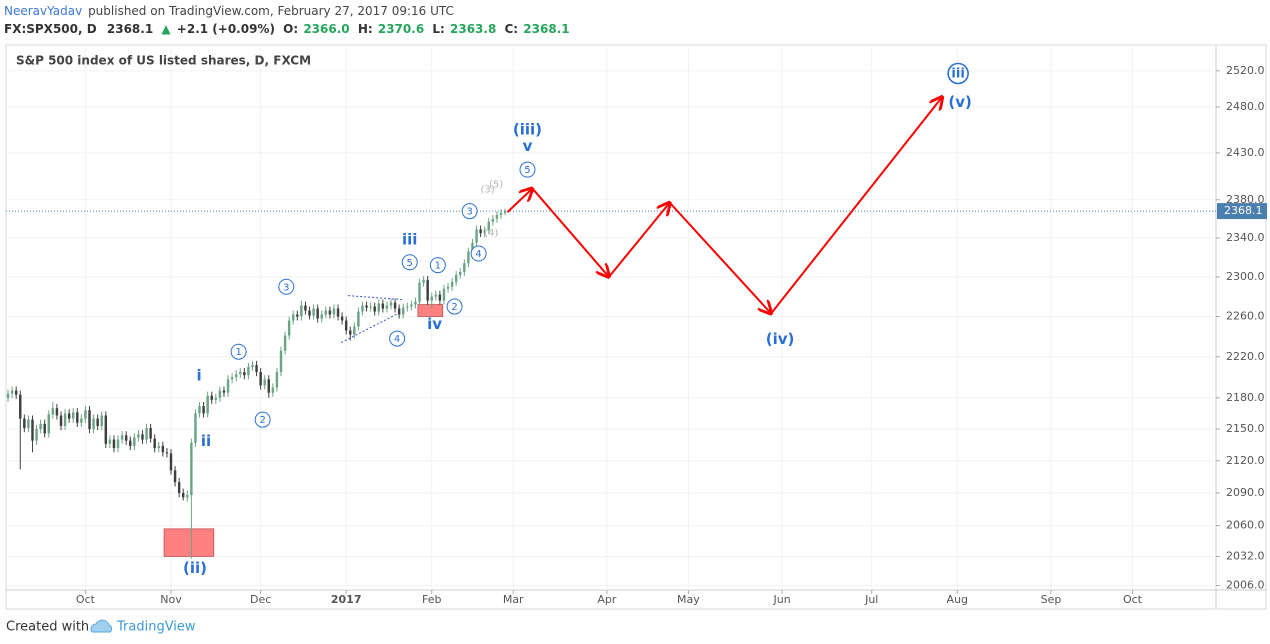 Image resolution: width=1270 pixels, height=644 pixels. I want to click on wave-label: (5), so click(496, 185).